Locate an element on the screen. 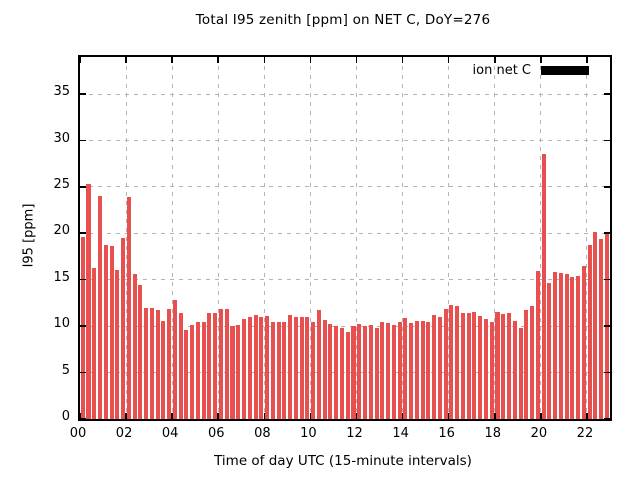 This screenshot has height=480, width=640. legend: ion net C is located at coordinates (531, 70).